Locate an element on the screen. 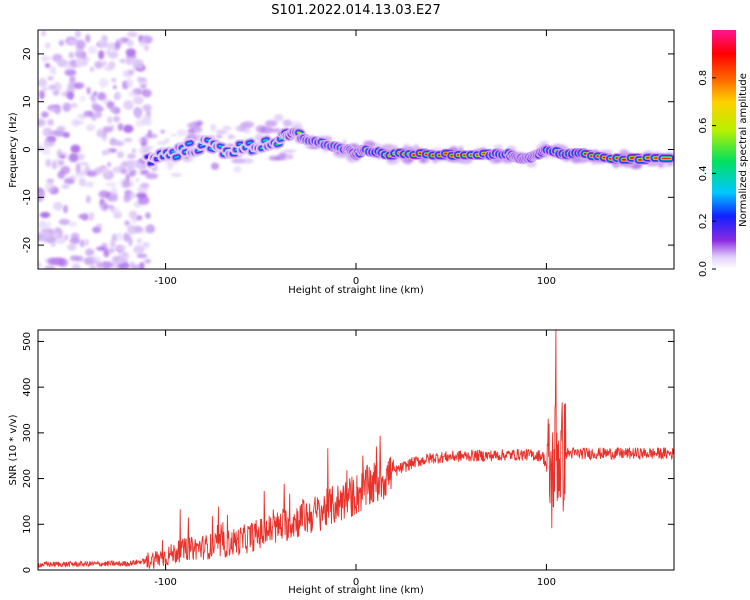 The image size is (750, 600). y-tick-label: 100 is located at coordinates (27, 524).